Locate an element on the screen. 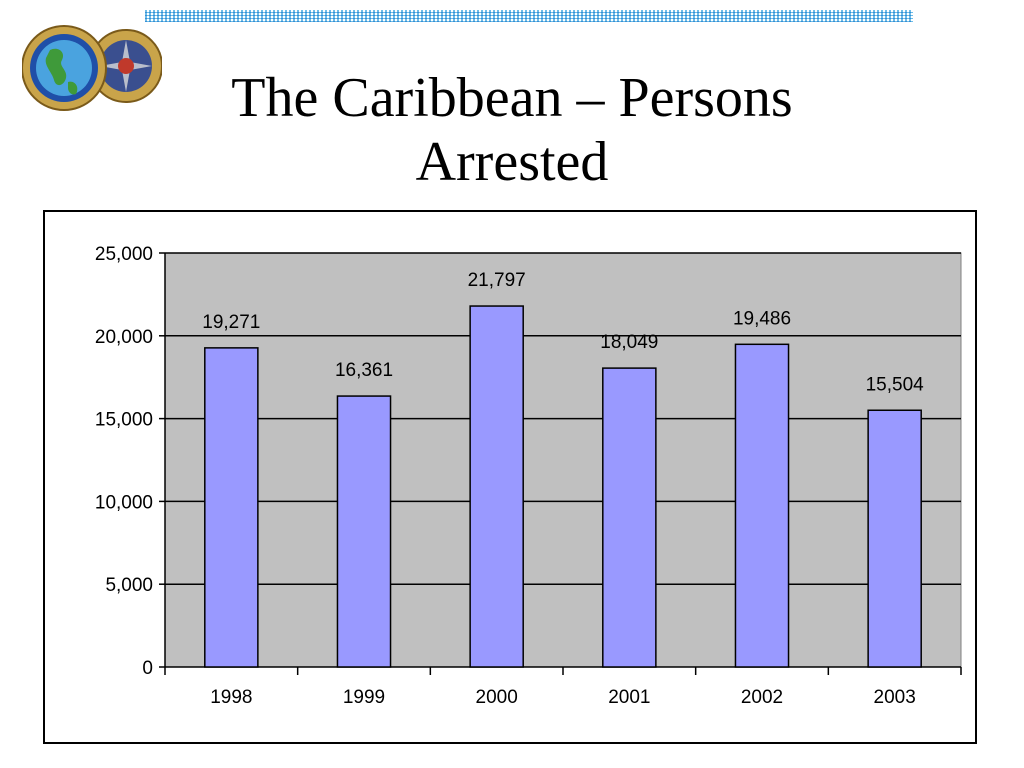 This screenshot has height=768, width=1024. y-tick-label: 20,000 is located at coordinates (124, 337).